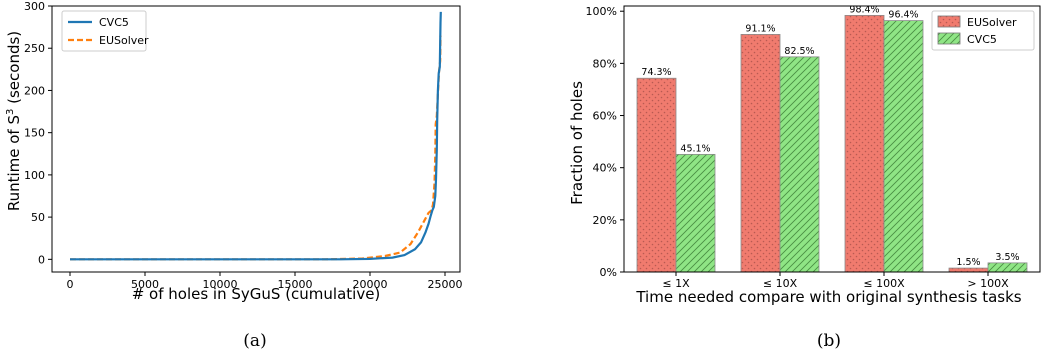 The width and height of the screenshot is (1043, 355). What do you see at coordinates (829, 341) in the screenshot?
I see `panel-b-caption: (b)` at bounding box center [829, 341].